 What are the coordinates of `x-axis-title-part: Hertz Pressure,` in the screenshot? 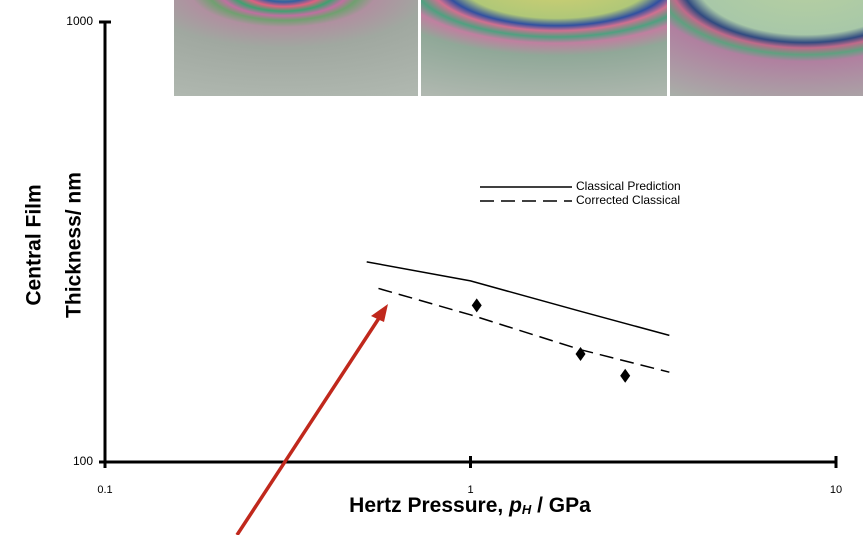 It's located at (429, 505).